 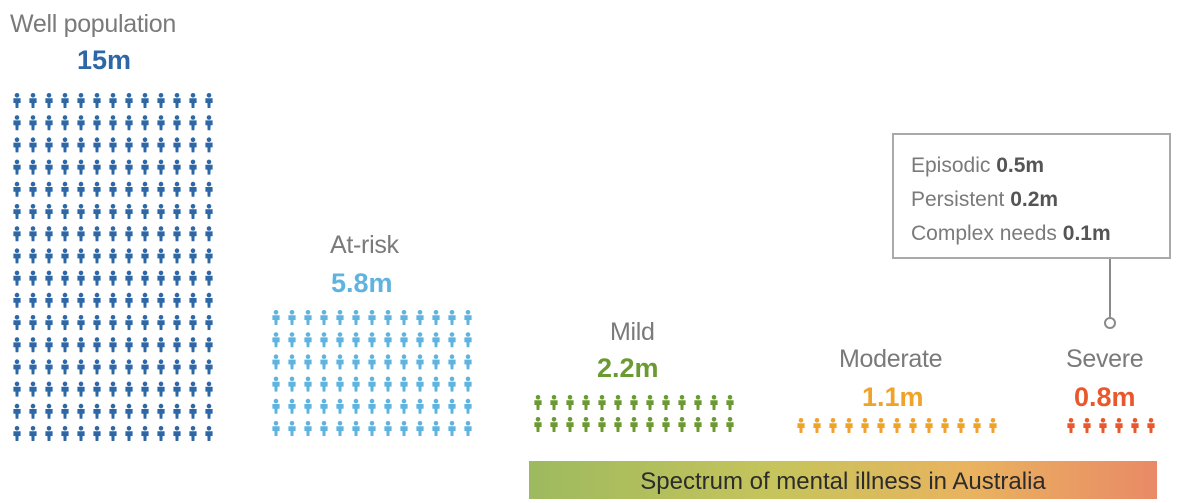 I want to click on well-population-figures, so click(x=113, y=267).